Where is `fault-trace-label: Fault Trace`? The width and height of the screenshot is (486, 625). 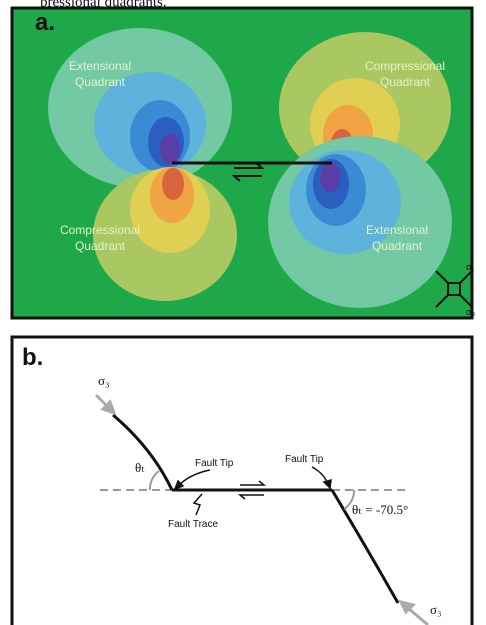 fault-trace-label: Fault Trace is located at coordinates (193, 524).